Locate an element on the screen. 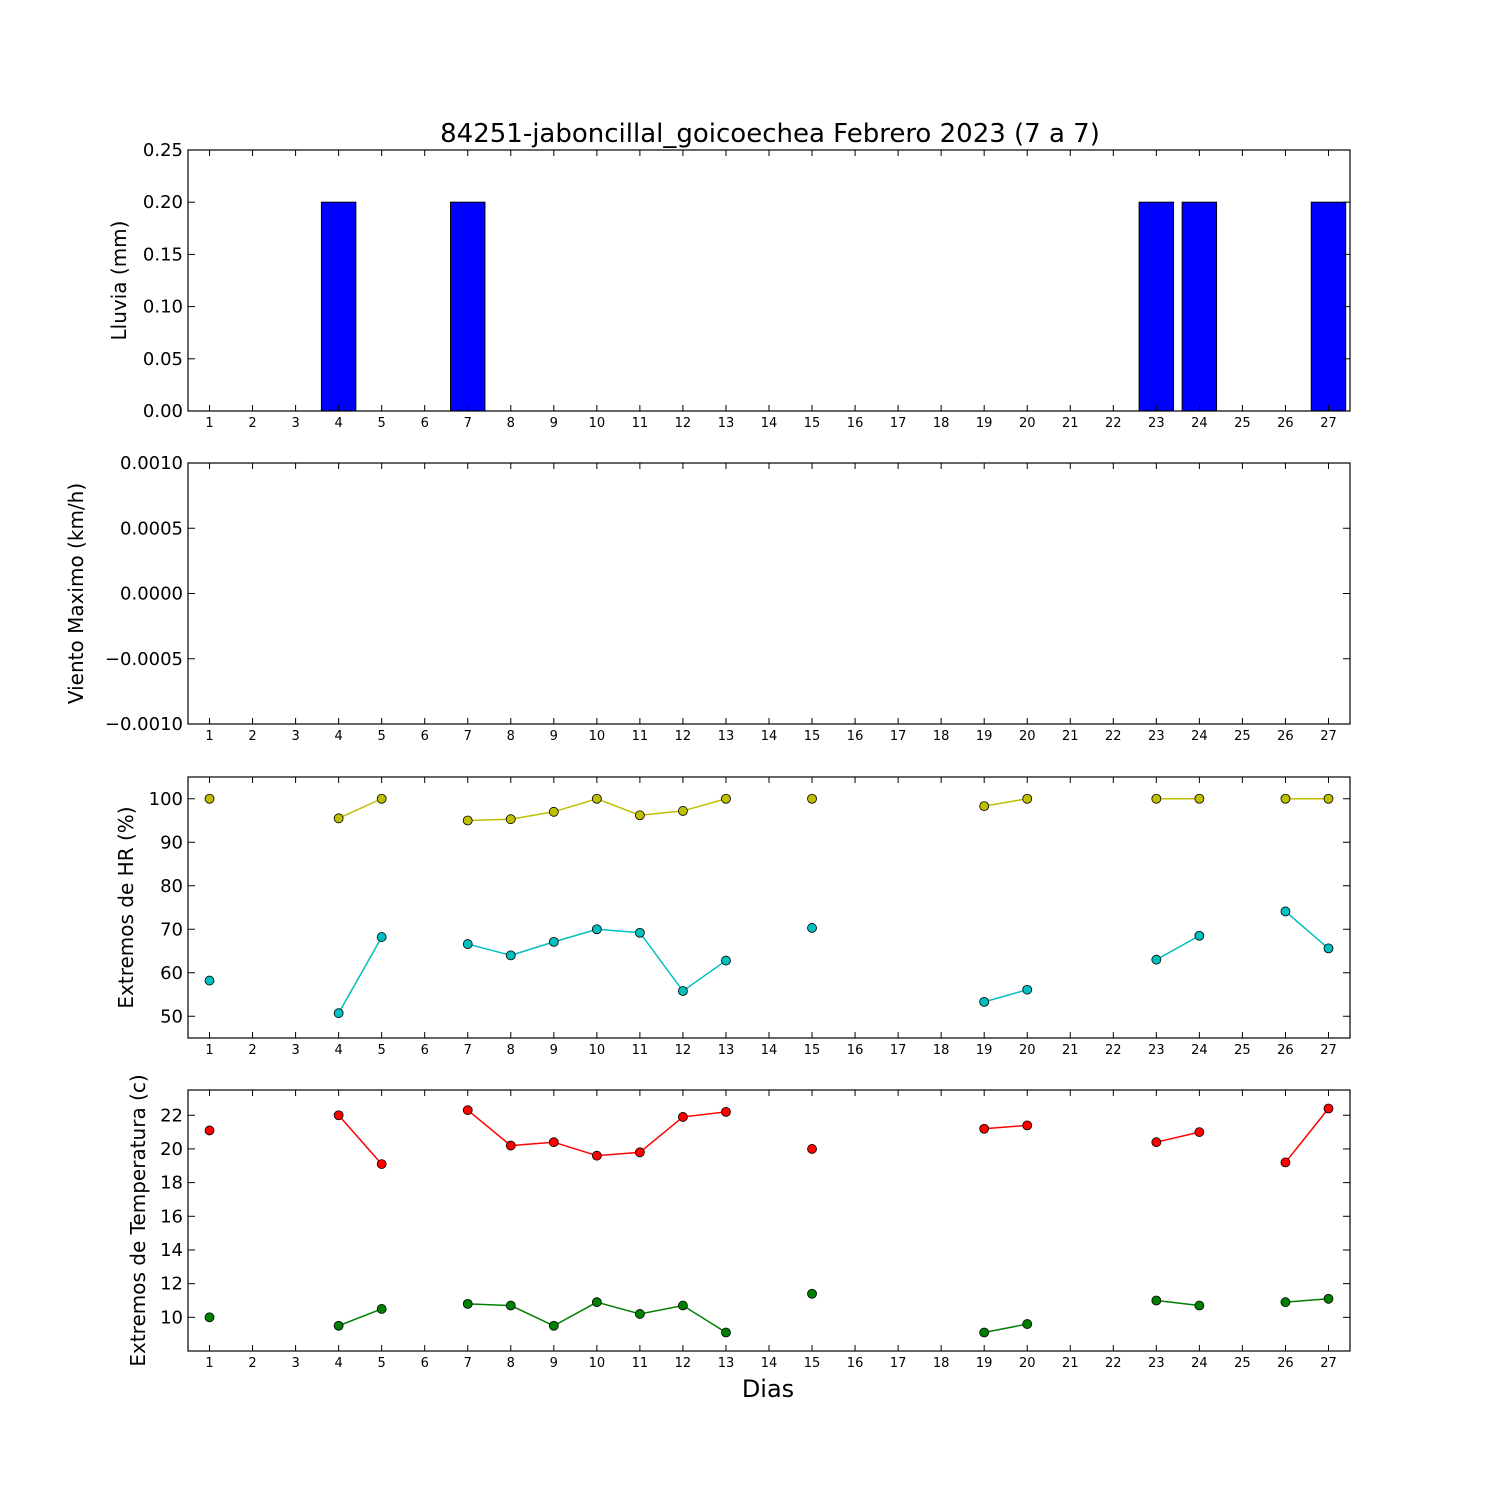 The height and width of the screenshot is (1500, 1500). humidity-xtick-label: 16 is located at coordinates (855, 1050).